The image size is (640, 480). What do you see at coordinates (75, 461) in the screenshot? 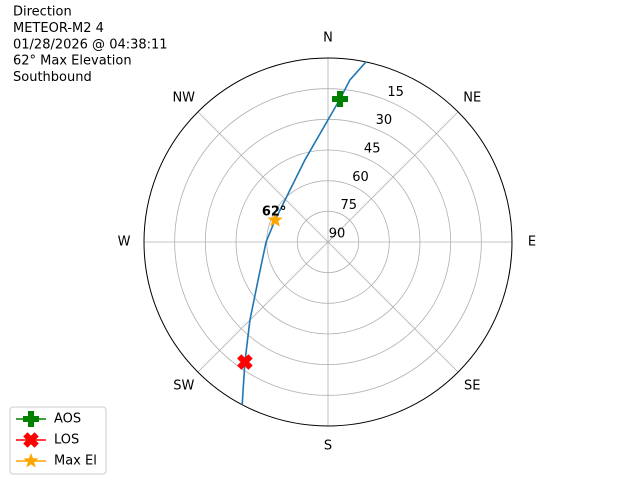
I see `legend-label: Max El` at bounding box center [75, 461].